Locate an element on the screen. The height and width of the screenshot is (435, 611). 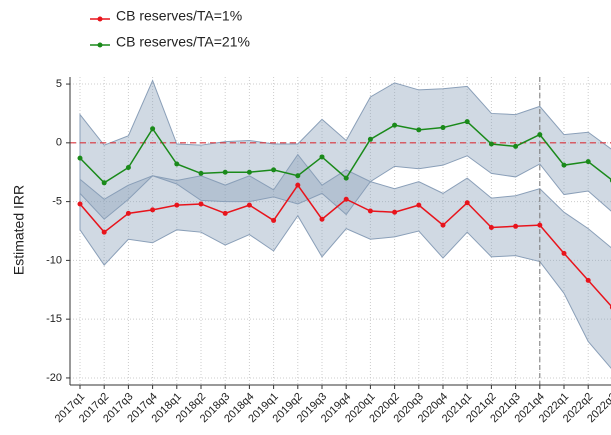
y-tick-label: 5 is located at coordinates (59, 84).